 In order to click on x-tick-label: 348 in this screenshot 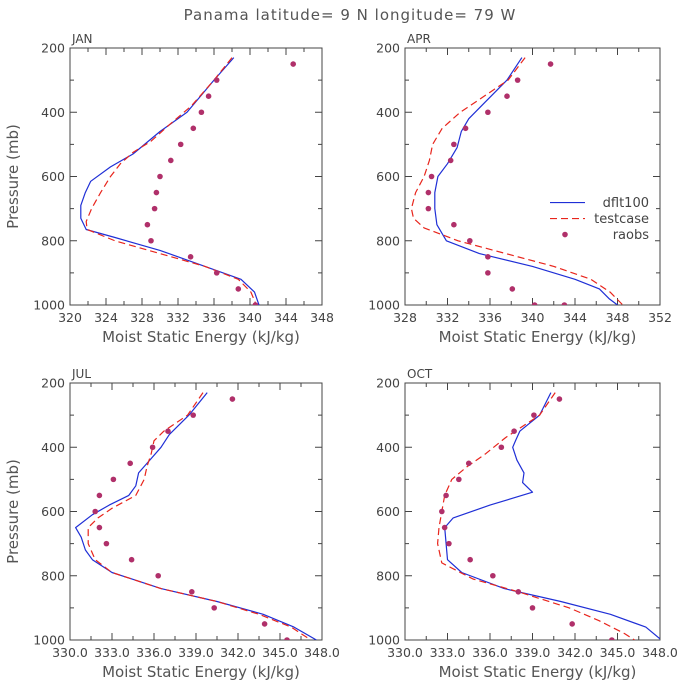, I will do `click(618, 317)`.